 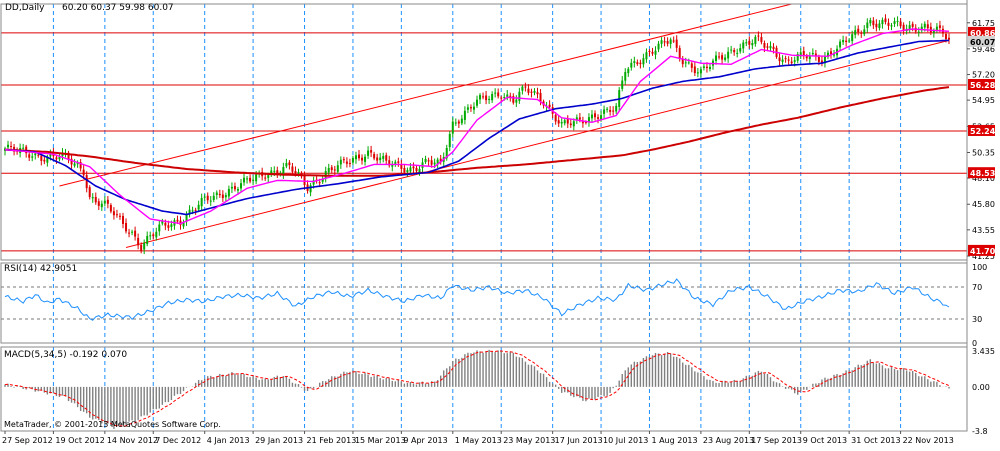 What do you see at coordinates (25, 8) in the screenshot?
I see `symbol-title: DD,Daily` at bounding box center [25, 8].